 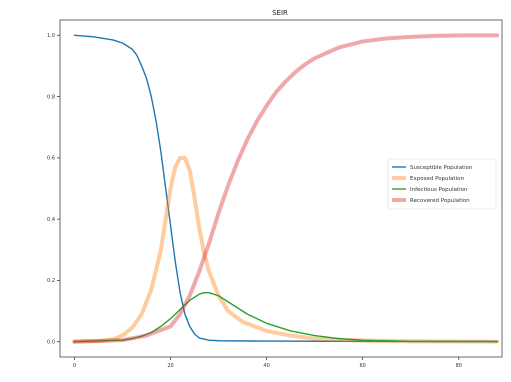 I want to click on y-tick-label: 0.2, so click(x=51, y=281).